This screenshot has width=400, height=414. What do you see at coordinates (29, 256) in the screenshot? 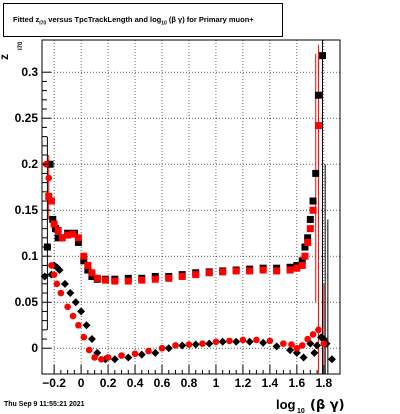
I see `y-tick-label: 0.1` at bounding box center [29, 256].